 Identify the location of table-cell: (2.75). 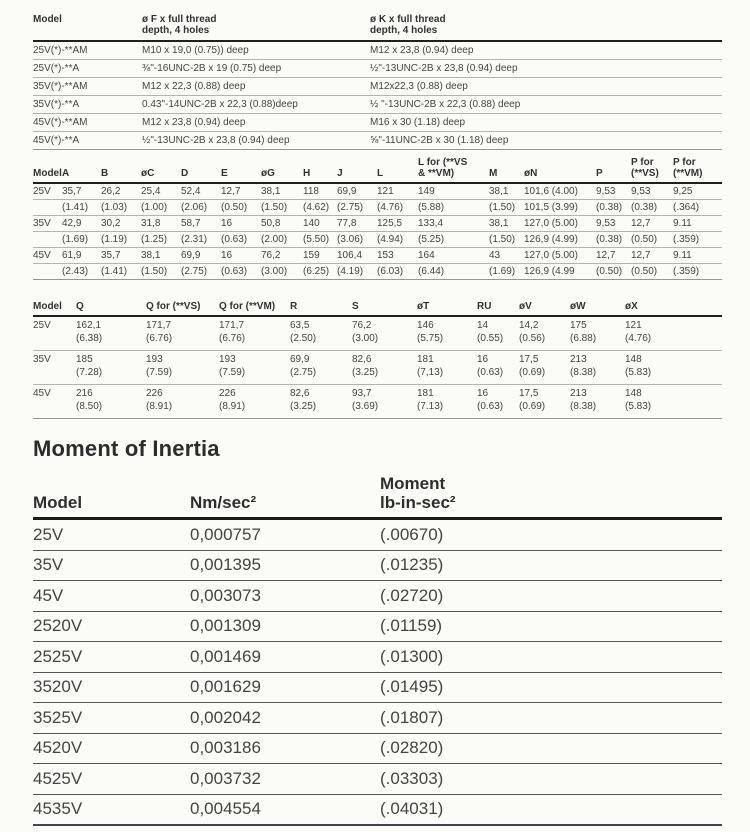
(357, 207).